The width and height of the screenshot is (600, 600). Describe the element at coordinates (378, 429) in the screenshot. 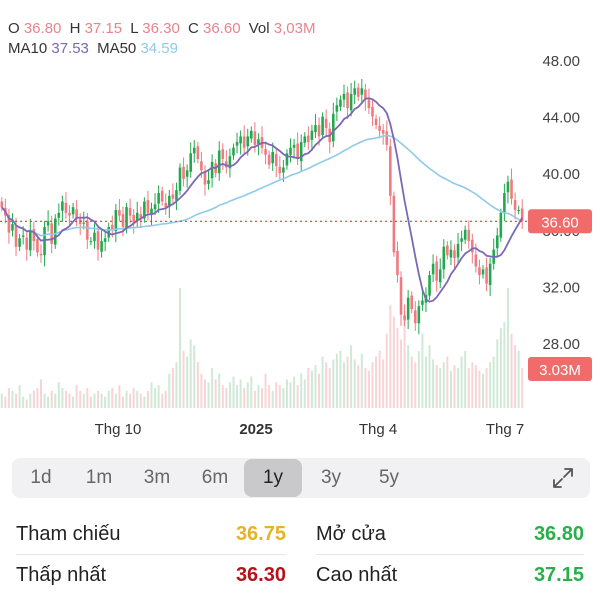

I see `x-tick-label: Thg 4` at that location.